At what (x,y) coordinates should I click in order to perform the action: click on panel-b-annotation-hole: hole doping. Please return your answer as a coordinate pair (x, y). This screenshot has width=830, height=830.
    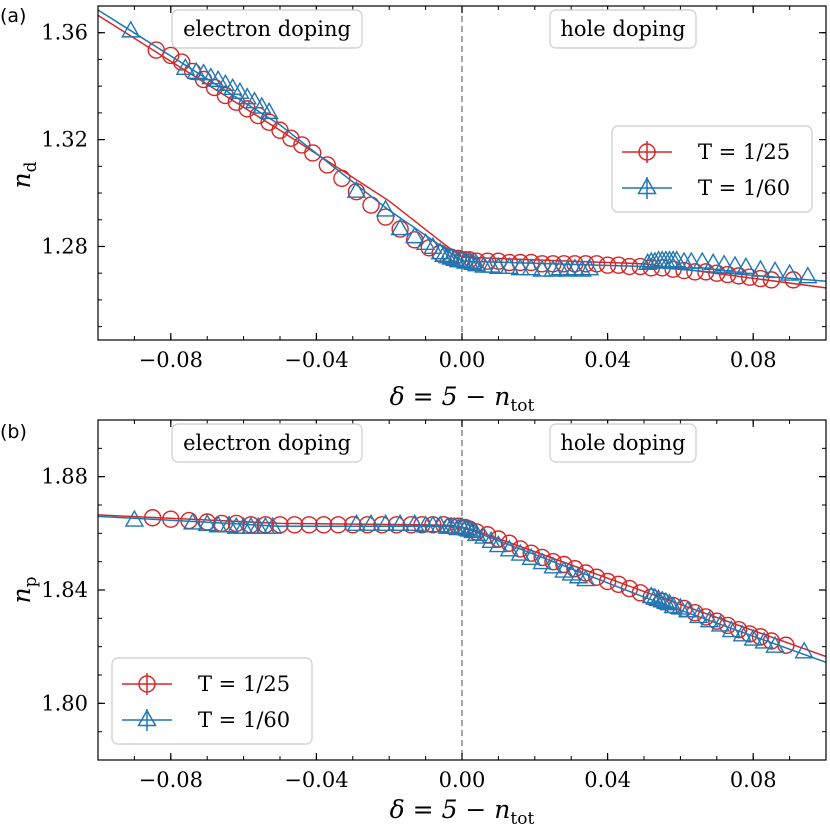
    Looking at the image, I should click on (623, 443).